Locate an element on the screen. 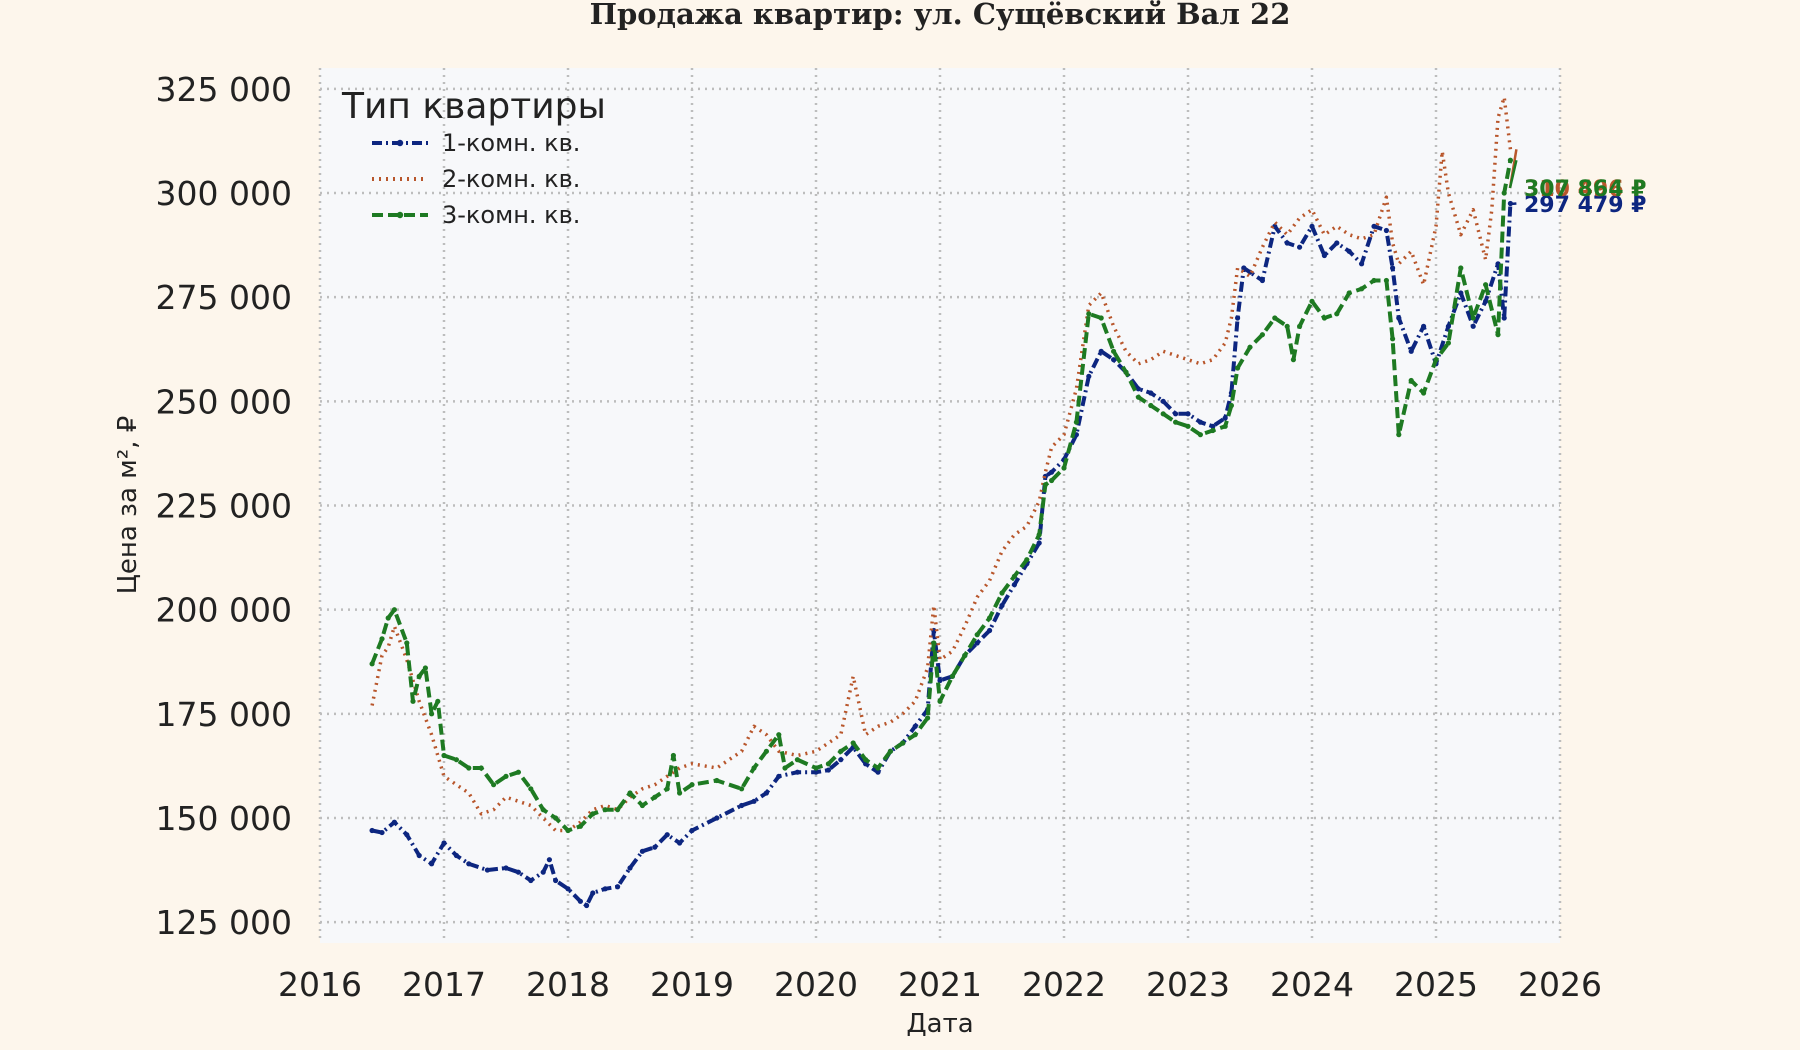 This screenshot has height=1050, width=1800. x-tick-label: 2019 is located at coordinates (692, 984).